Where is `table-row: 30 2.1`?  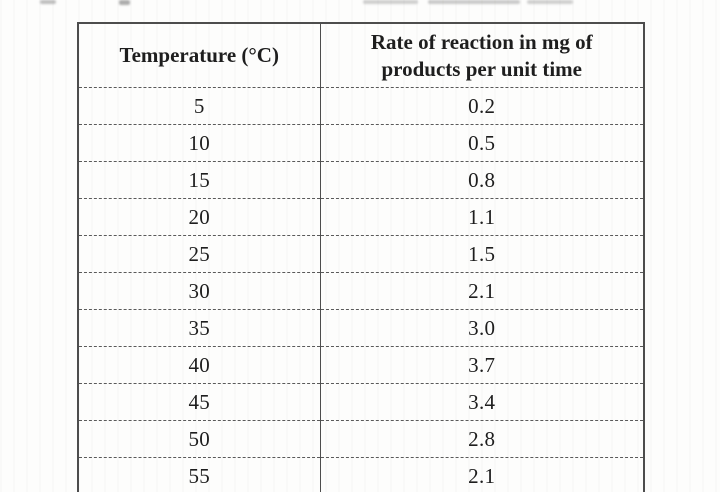
table-row: 30 2.1 is located at coordinates (361, 291).